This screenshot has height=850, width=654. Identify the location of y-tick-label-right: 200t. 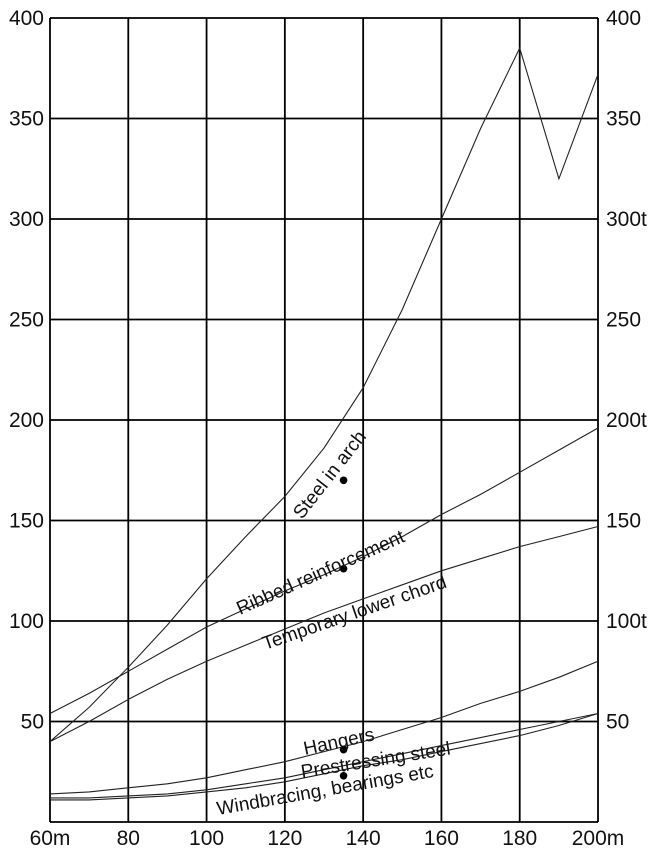
(626, 420).